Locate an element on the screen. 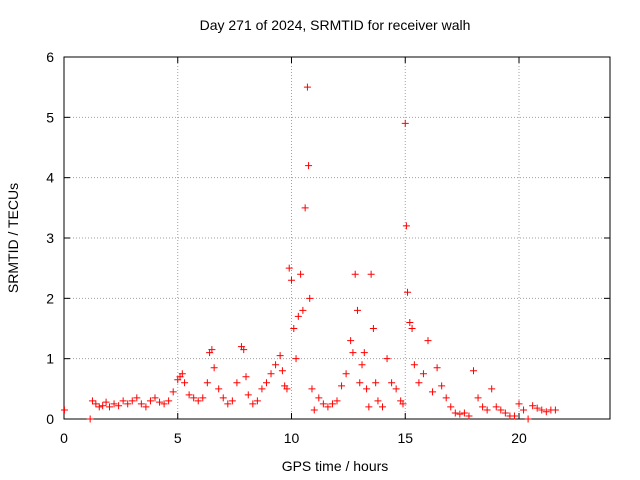 The image size is (640, 480). y-tick-label: 6 is located at coordinates (50, 57).